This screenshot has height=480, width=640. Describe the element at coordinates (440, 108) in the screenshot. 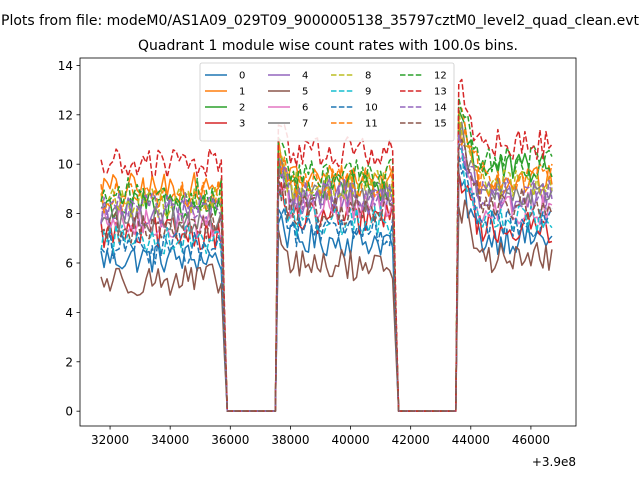

I see `legend-label-14: 14` at that location.